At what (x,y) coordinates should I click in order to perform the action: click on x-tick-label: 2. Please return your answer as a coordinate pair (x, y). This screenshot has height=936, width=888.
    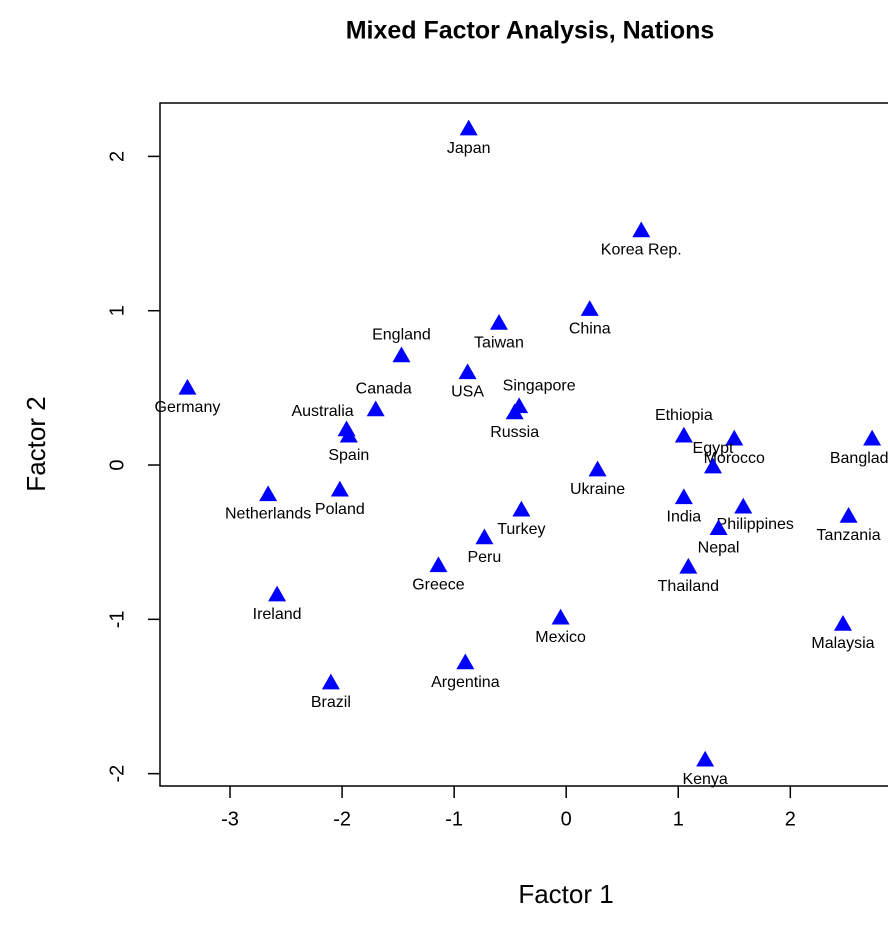
    Looking at the image, I should click on (790, 819).